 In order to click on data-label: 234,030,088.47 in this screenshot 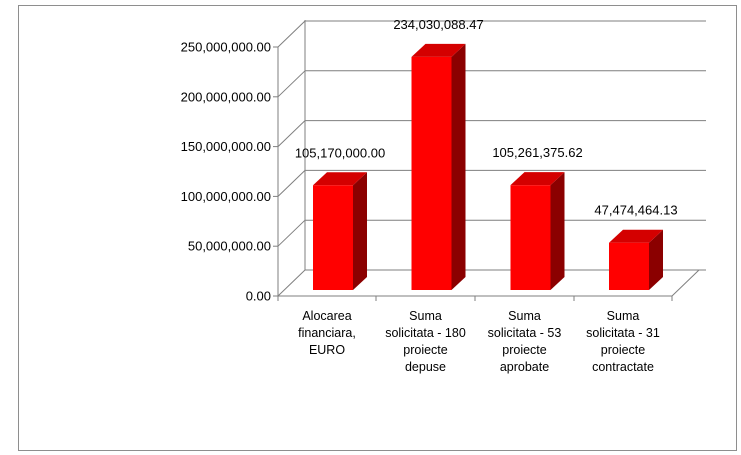, I will do `click(438, 24)`.